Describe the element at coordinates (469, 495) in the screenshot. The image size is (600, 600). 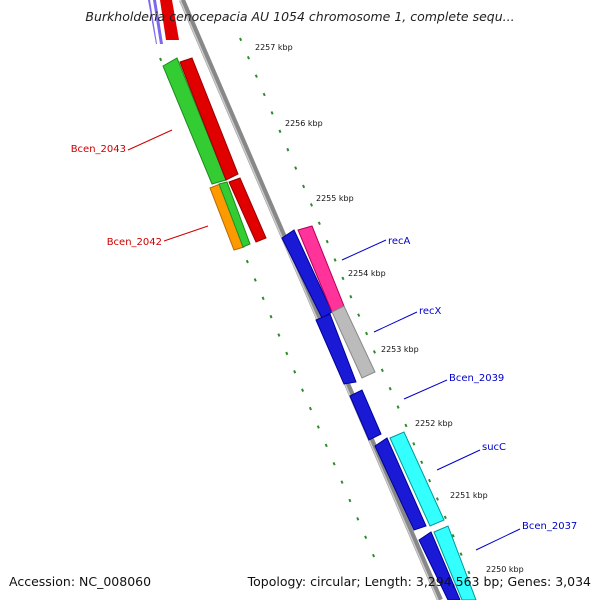
I see `kbp-tick-label: 2251 kbp` at that location.